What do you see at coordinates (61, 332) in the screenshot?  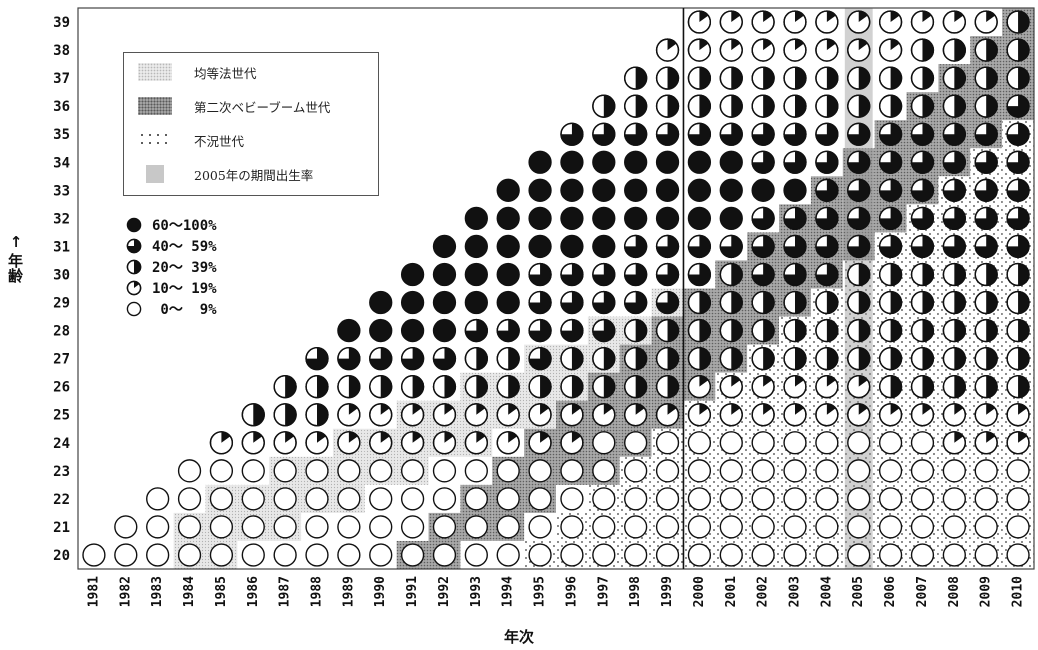 I see `y-tick-label: 28` at bounding box center [61, 332].